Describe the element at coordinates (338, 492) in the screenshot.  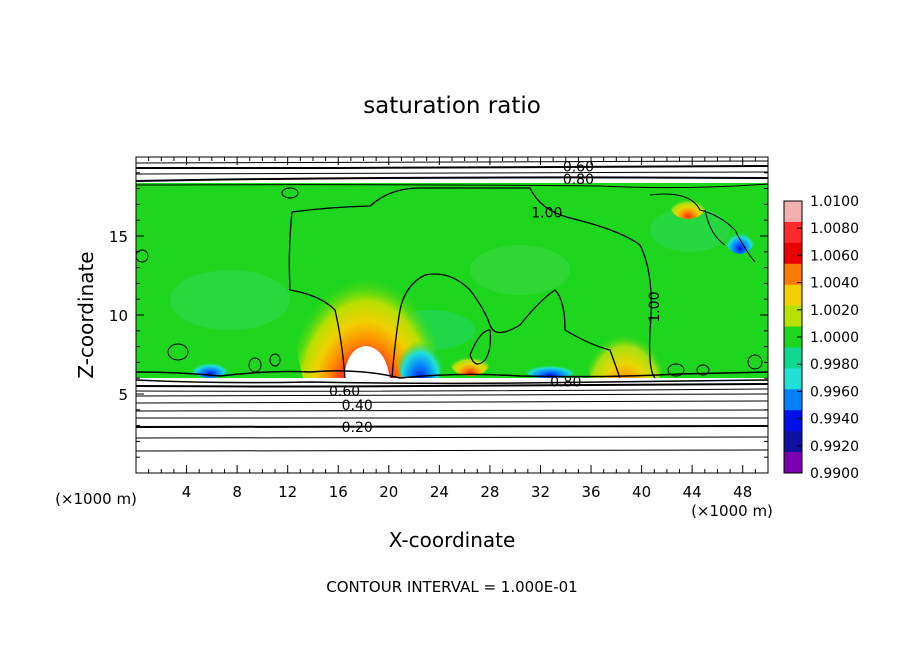
I see `x-tick-label: 16` at that location.